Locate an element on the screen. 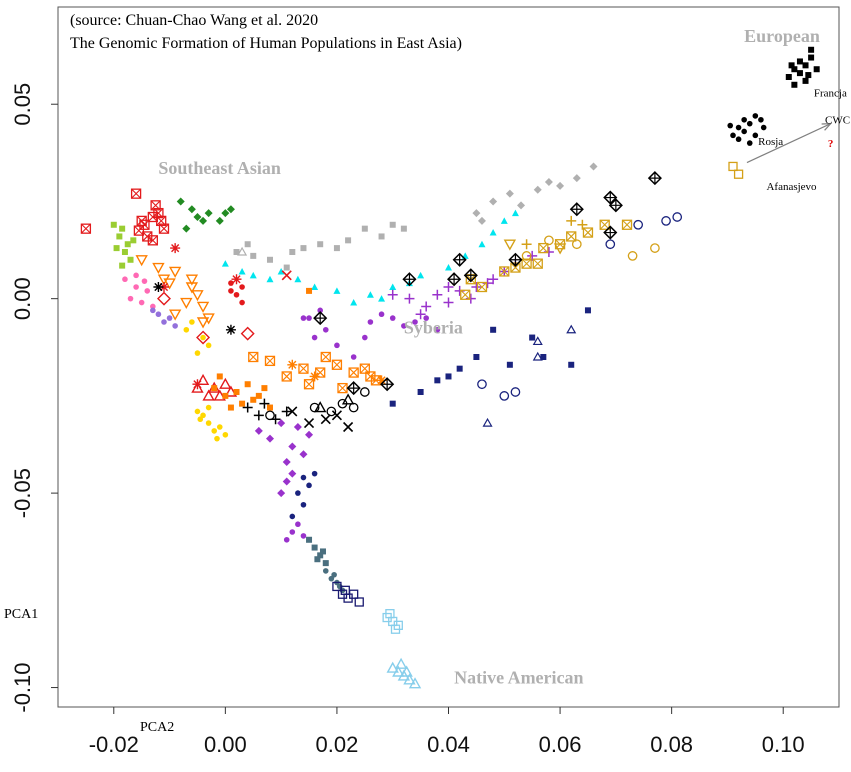 Image resolution: width=851 pixels, height=772 pixels. y-tick-label: -0.10 is located at coordinates (22, 687).